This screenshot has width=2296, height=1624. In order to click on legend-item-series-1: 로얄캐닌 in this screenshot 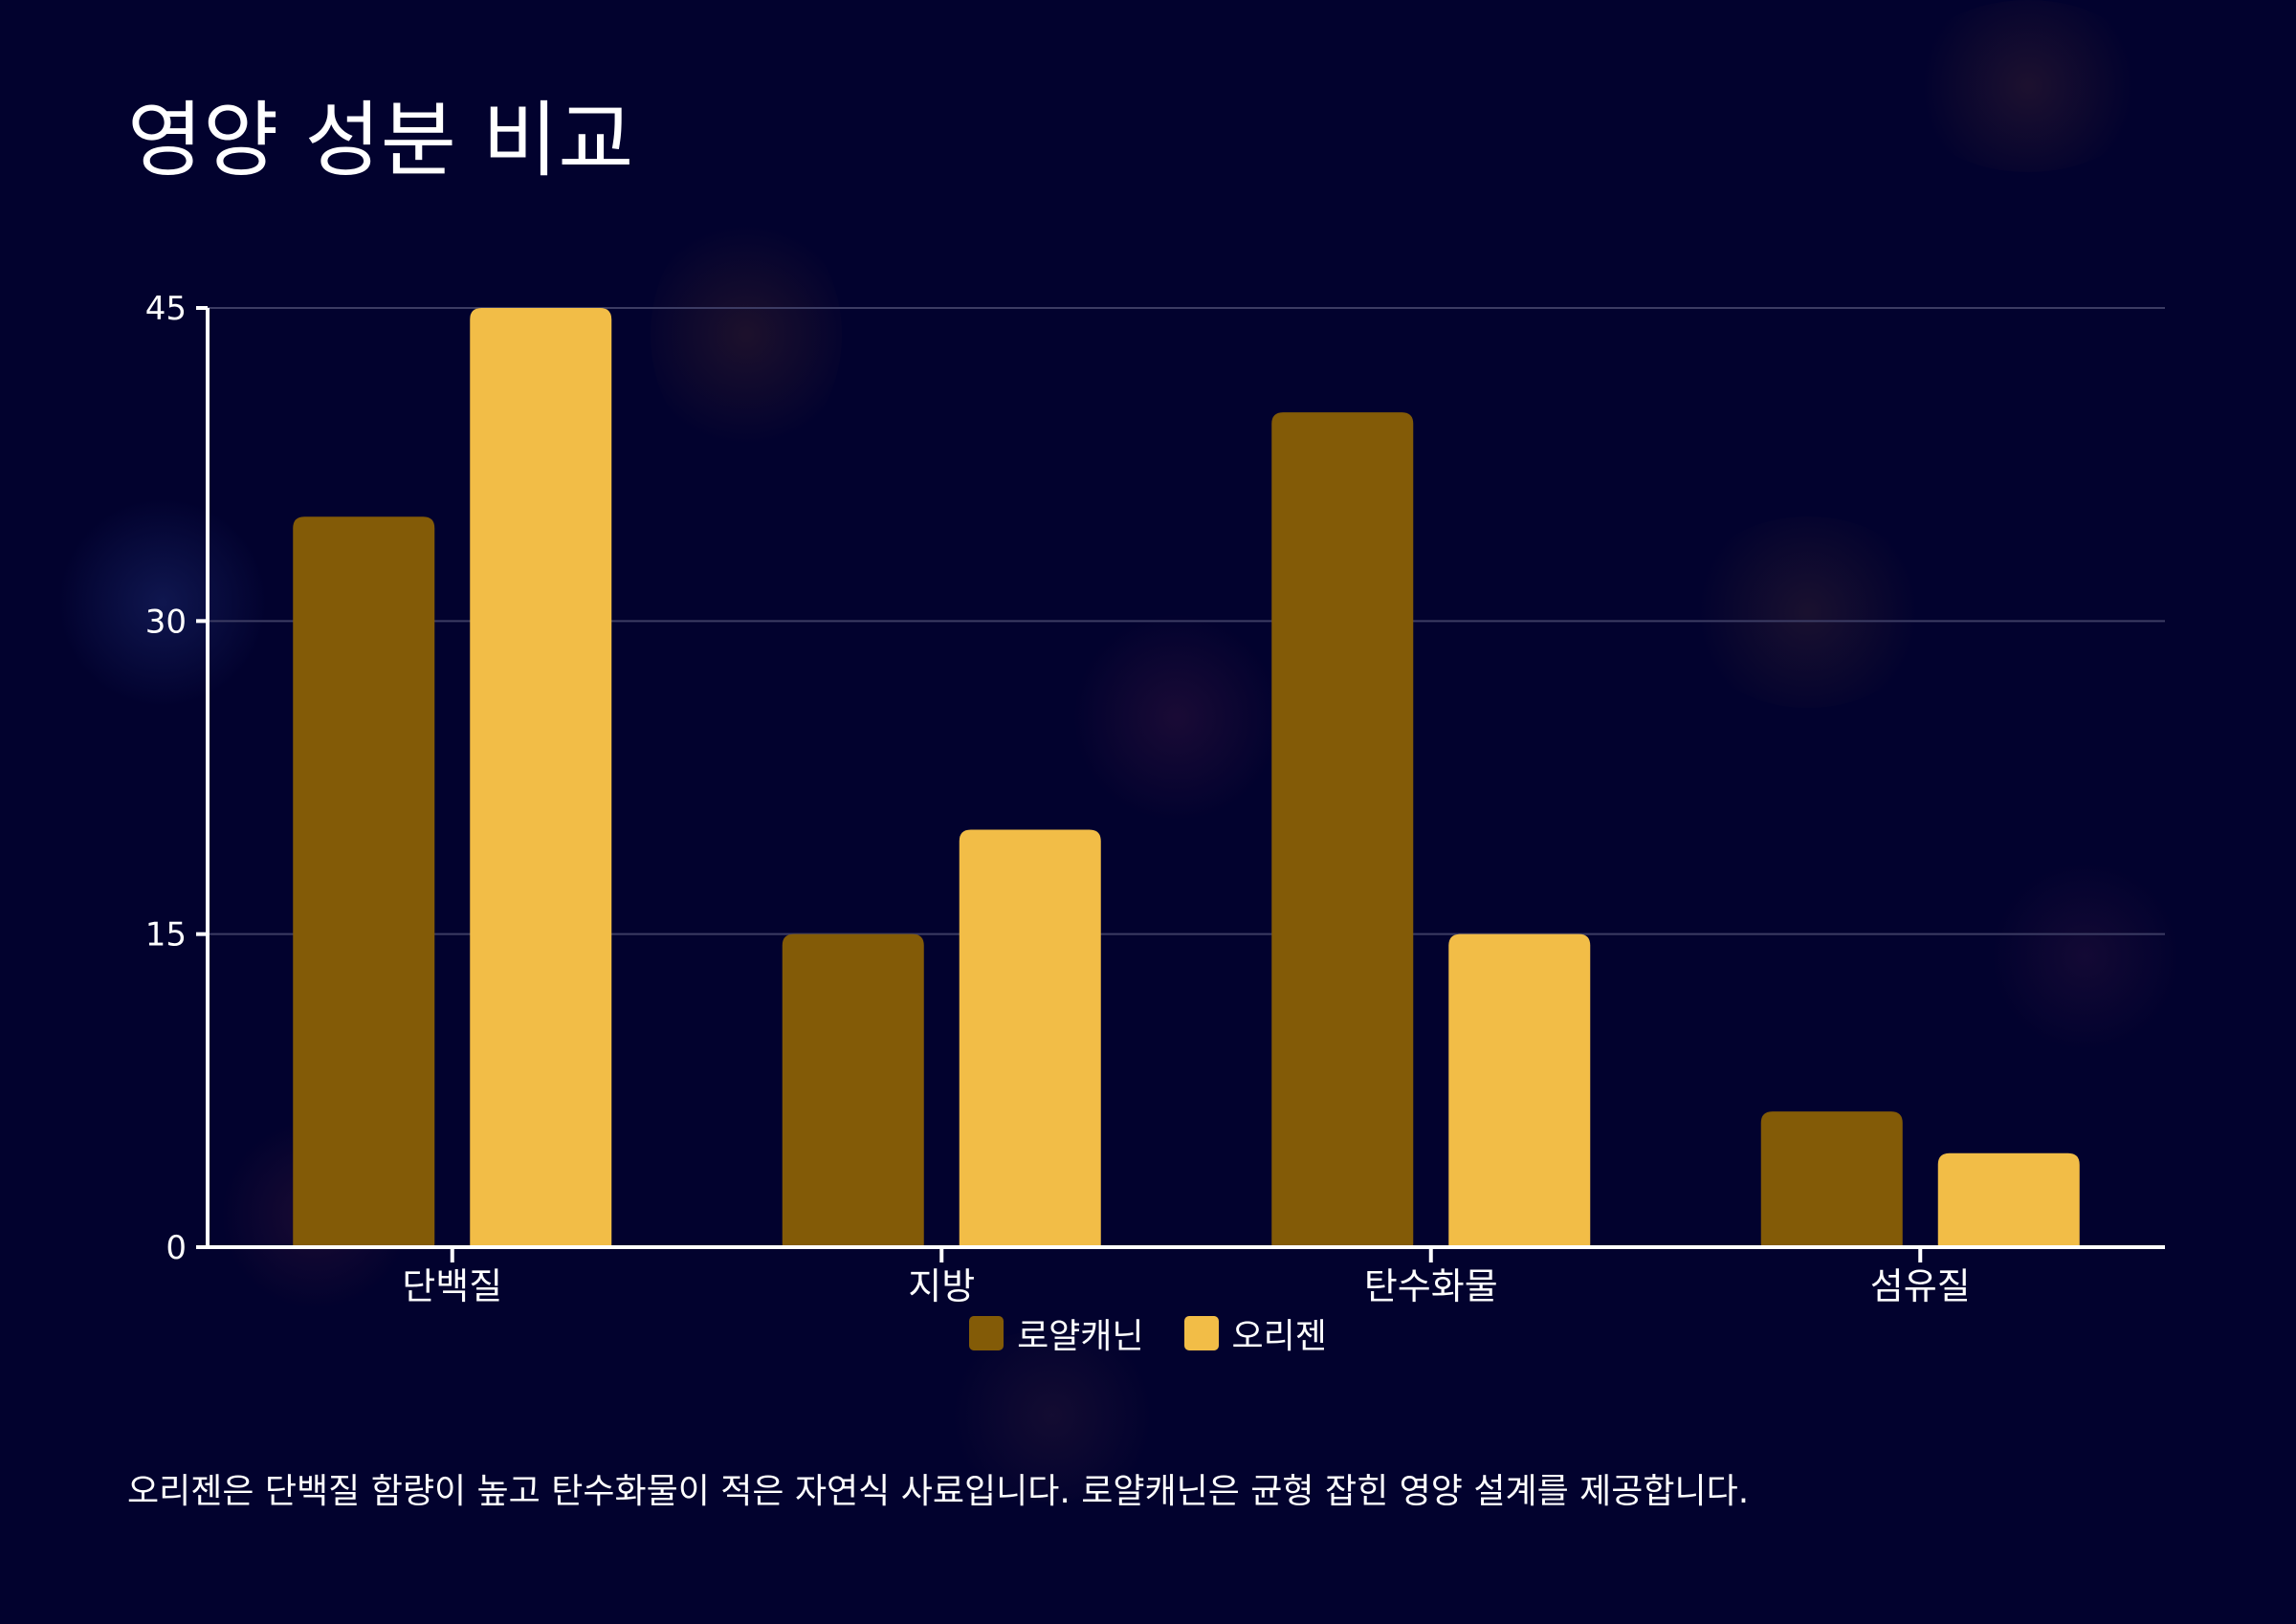, I will do `click(1056, 1333)`.